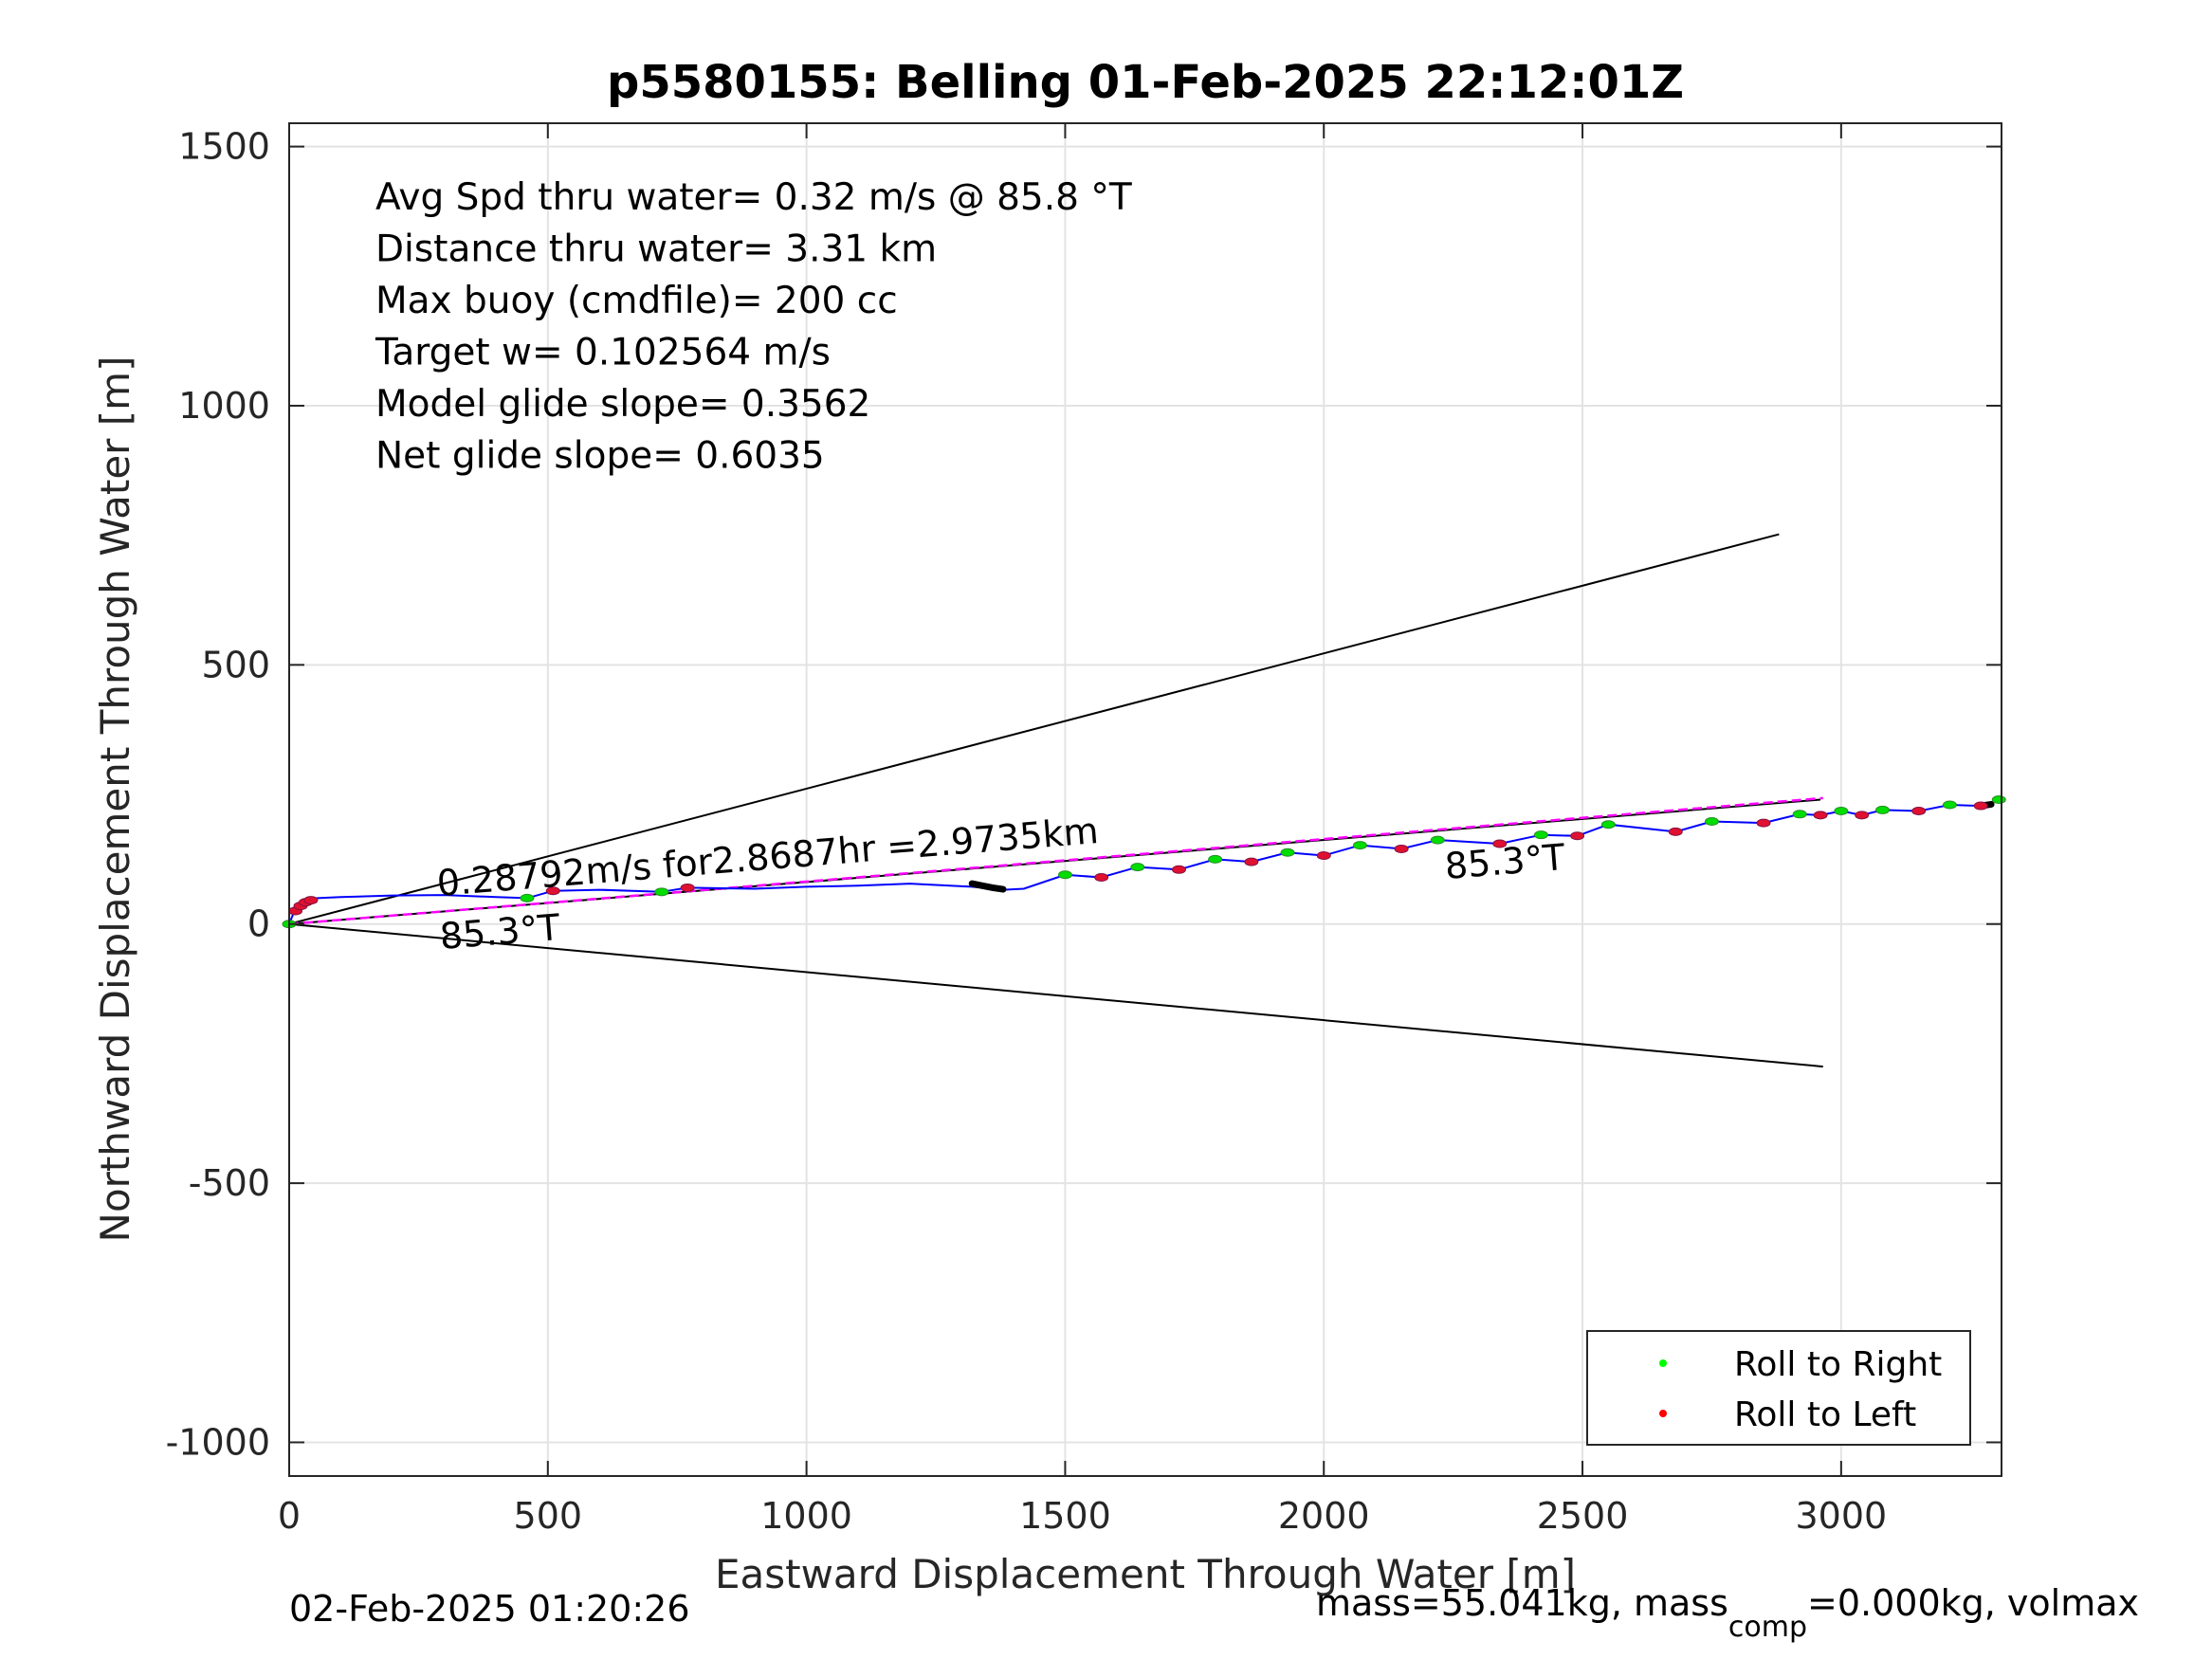  What do you see at coordinates (600, 456) in the screenshot?
I see `stats-line: Net glide slope= 0.6035` at bounding box center [600, 456].